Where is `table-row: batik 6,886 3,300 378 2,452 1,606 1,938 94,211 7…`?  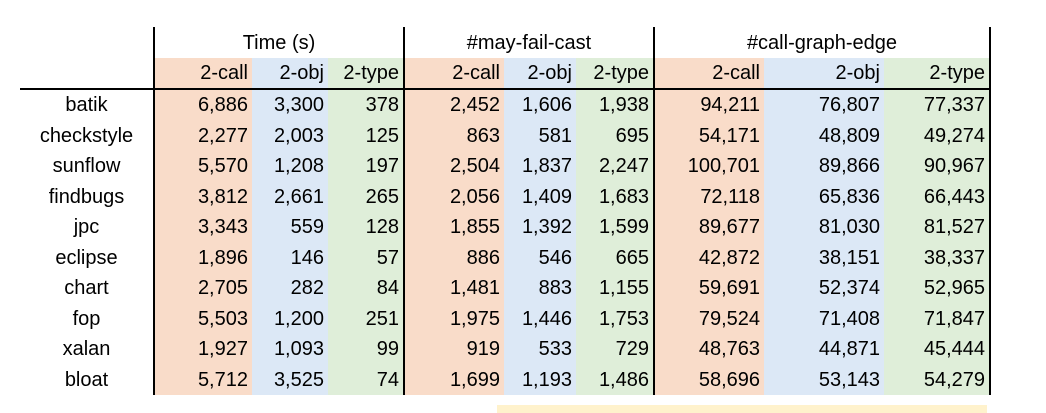
table-row: batik 6,886 3,300 378 2,452 1,606 1,938 94,211 7… is located at coordinates (505, 105).